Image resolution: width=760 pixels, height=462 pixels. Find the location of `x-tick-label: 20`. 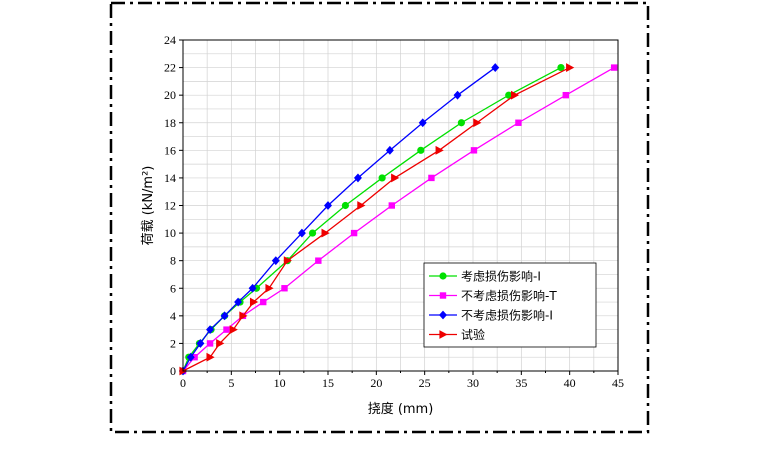

x-tick-label: 20 is located at coordinates (376, 383).